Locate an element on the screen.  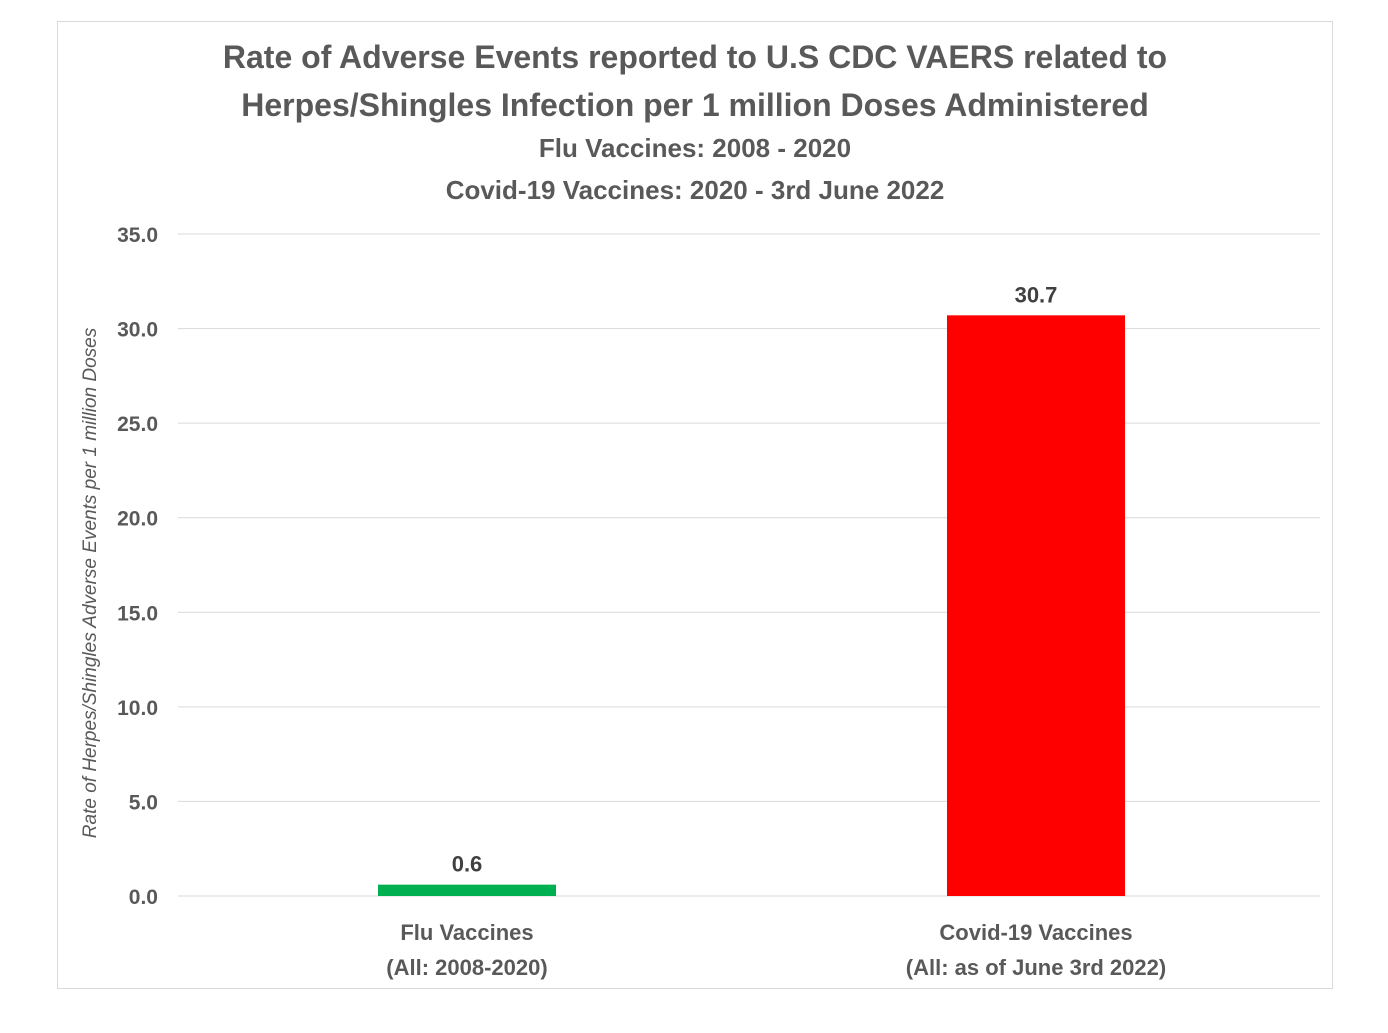
x-category-label: (All: 2008-2020) is located at coordinates (466, 967).